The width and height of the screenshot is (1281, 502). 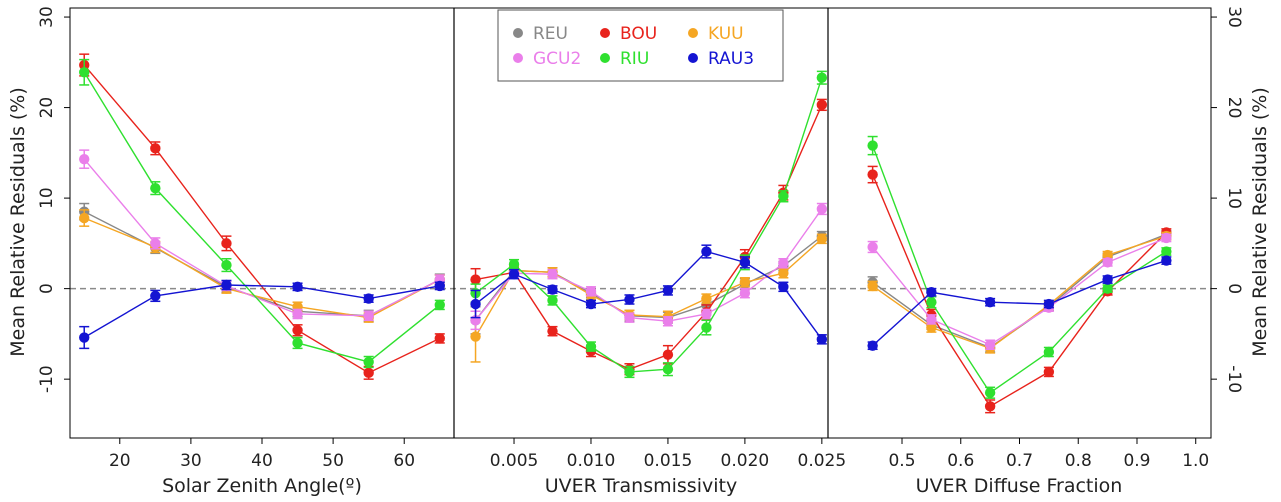 I want to click on x-tick-label-panel-3: 0.8, so click(x=1078, y=461).